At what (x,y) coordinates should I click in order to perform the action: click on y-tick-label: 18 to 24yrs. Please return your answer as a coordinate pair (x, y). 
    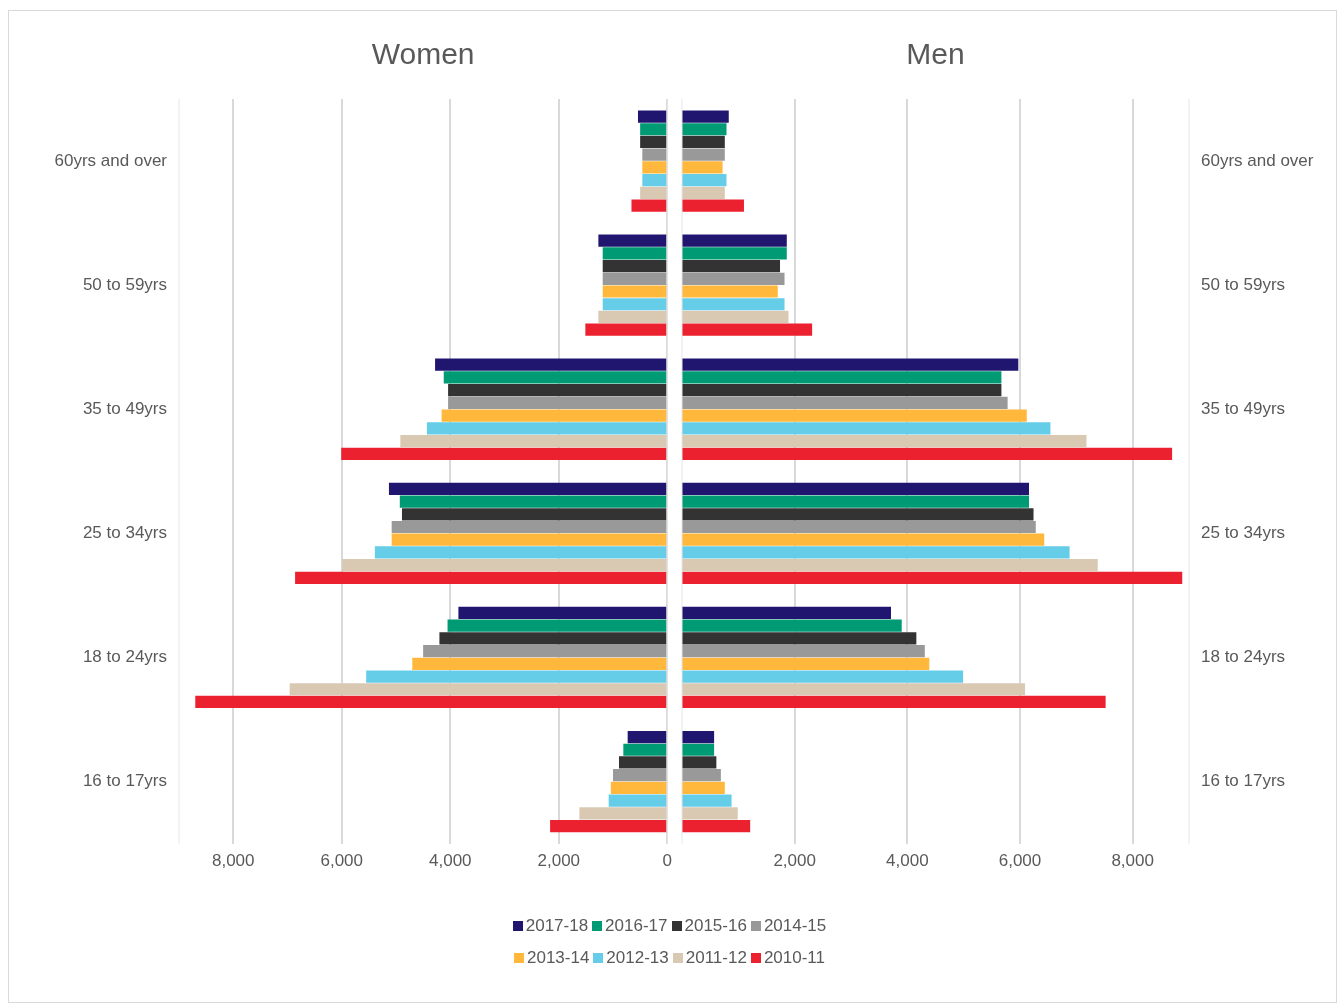
    Looking at the image, I should click on (1243, 657).